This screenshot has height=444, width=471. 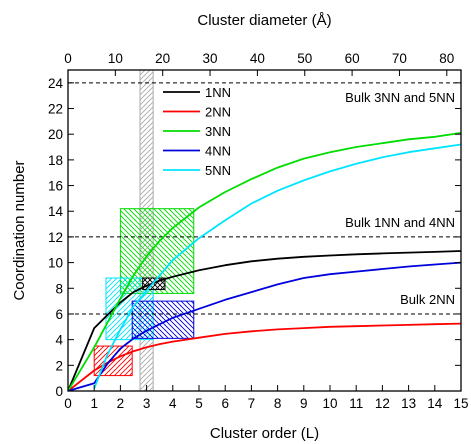 What do you see at coordinates (55, 134) in the screenshot?
I see `y-tick-label: 20` at bounding box center [55, 134].